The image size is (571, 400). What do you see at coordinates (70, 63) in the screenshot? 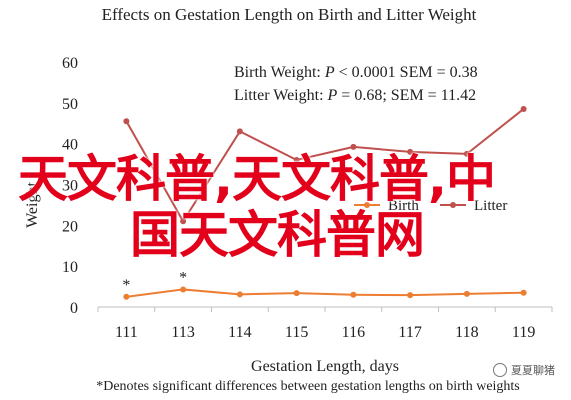
I see `y-tick-label: 60` at bounding box center [70, 63].